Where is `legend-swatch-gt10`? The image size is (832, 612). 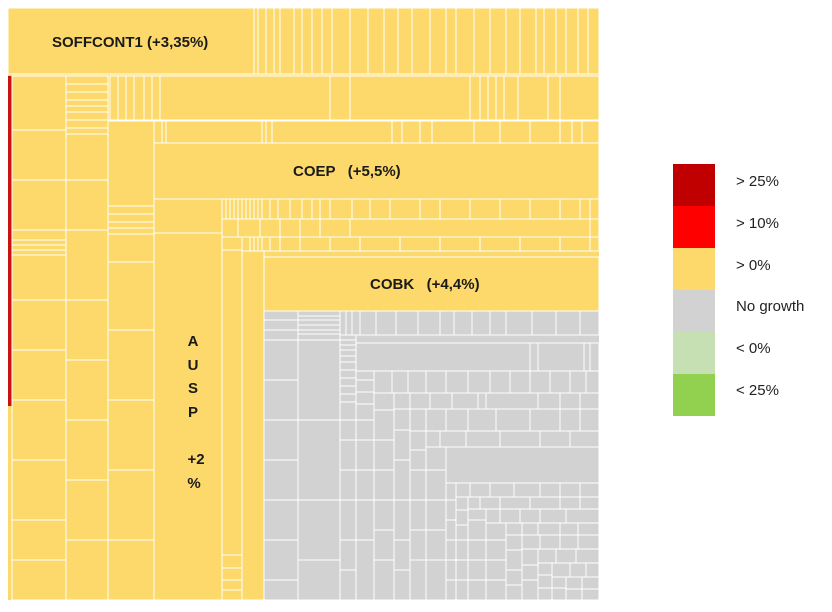
legend-swatch-gt10 is located at coordinates (694, 227).